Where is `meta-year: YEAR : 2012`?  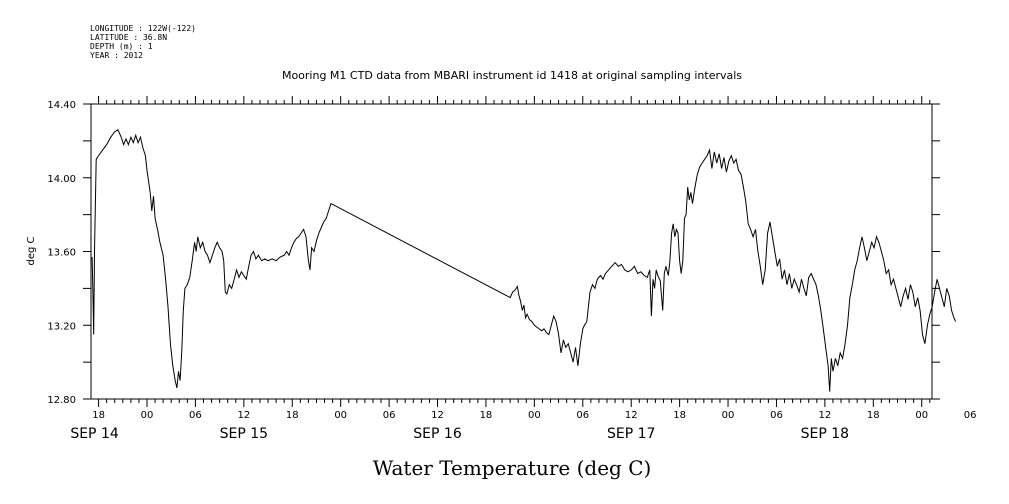 meta-year: YEAR : 2012 is located at coordinates (116, 55).